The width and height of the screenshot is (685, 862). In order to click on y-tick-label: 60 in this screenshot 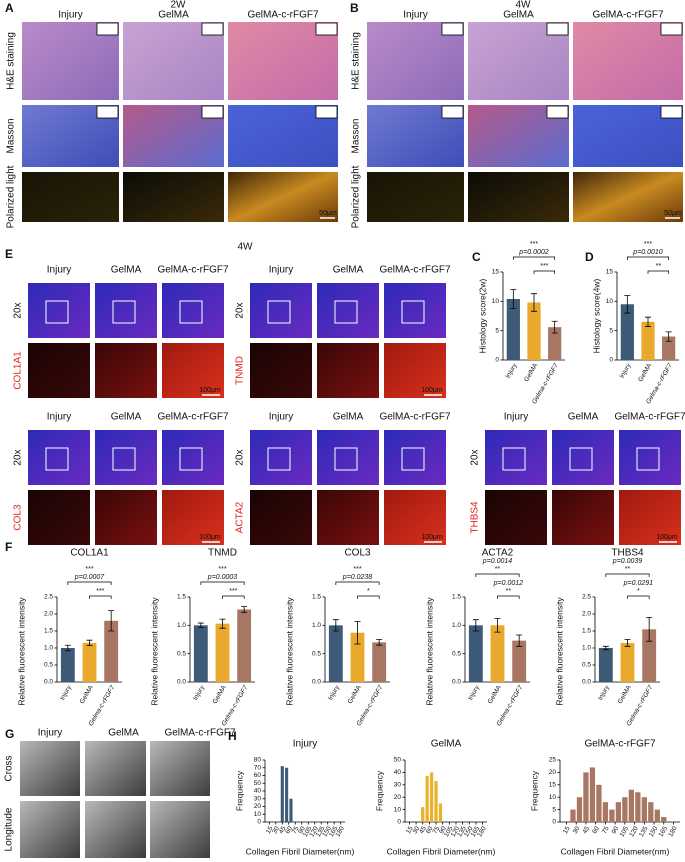, I will do `click(258, 775)`.